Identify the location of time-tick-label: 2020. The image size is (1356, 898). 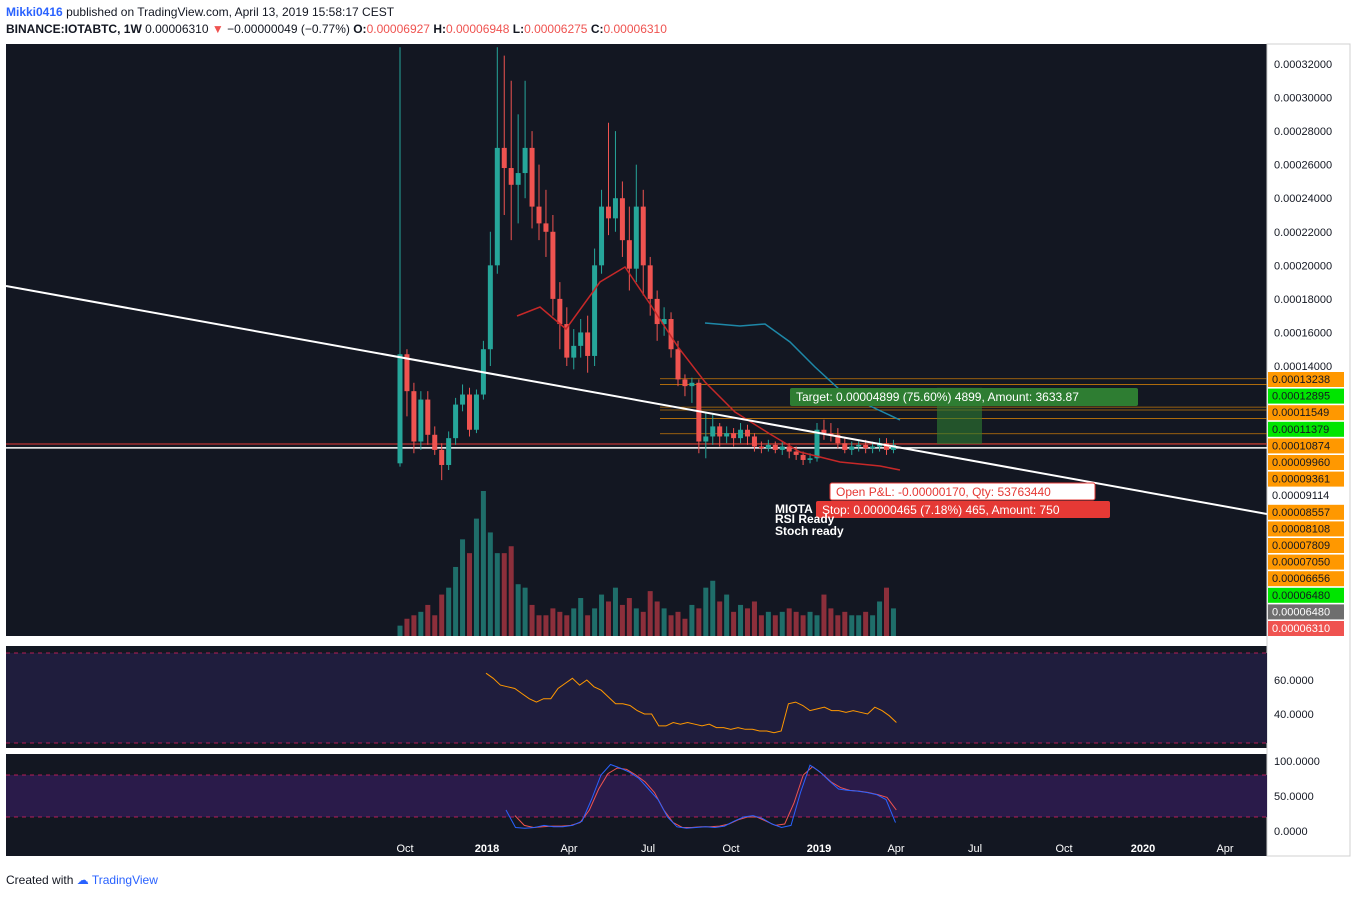
(1143, 849).